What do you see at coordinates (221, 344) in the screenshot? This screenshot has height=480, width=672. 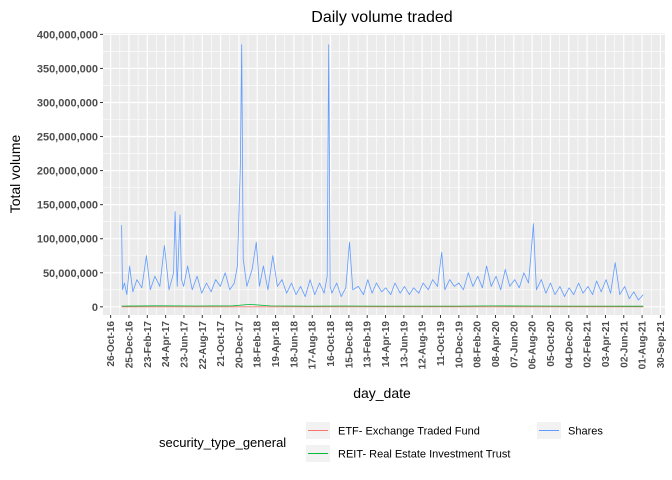 I see `x-tick-label: 21-Oct-17` at bounding box center [221, 344].